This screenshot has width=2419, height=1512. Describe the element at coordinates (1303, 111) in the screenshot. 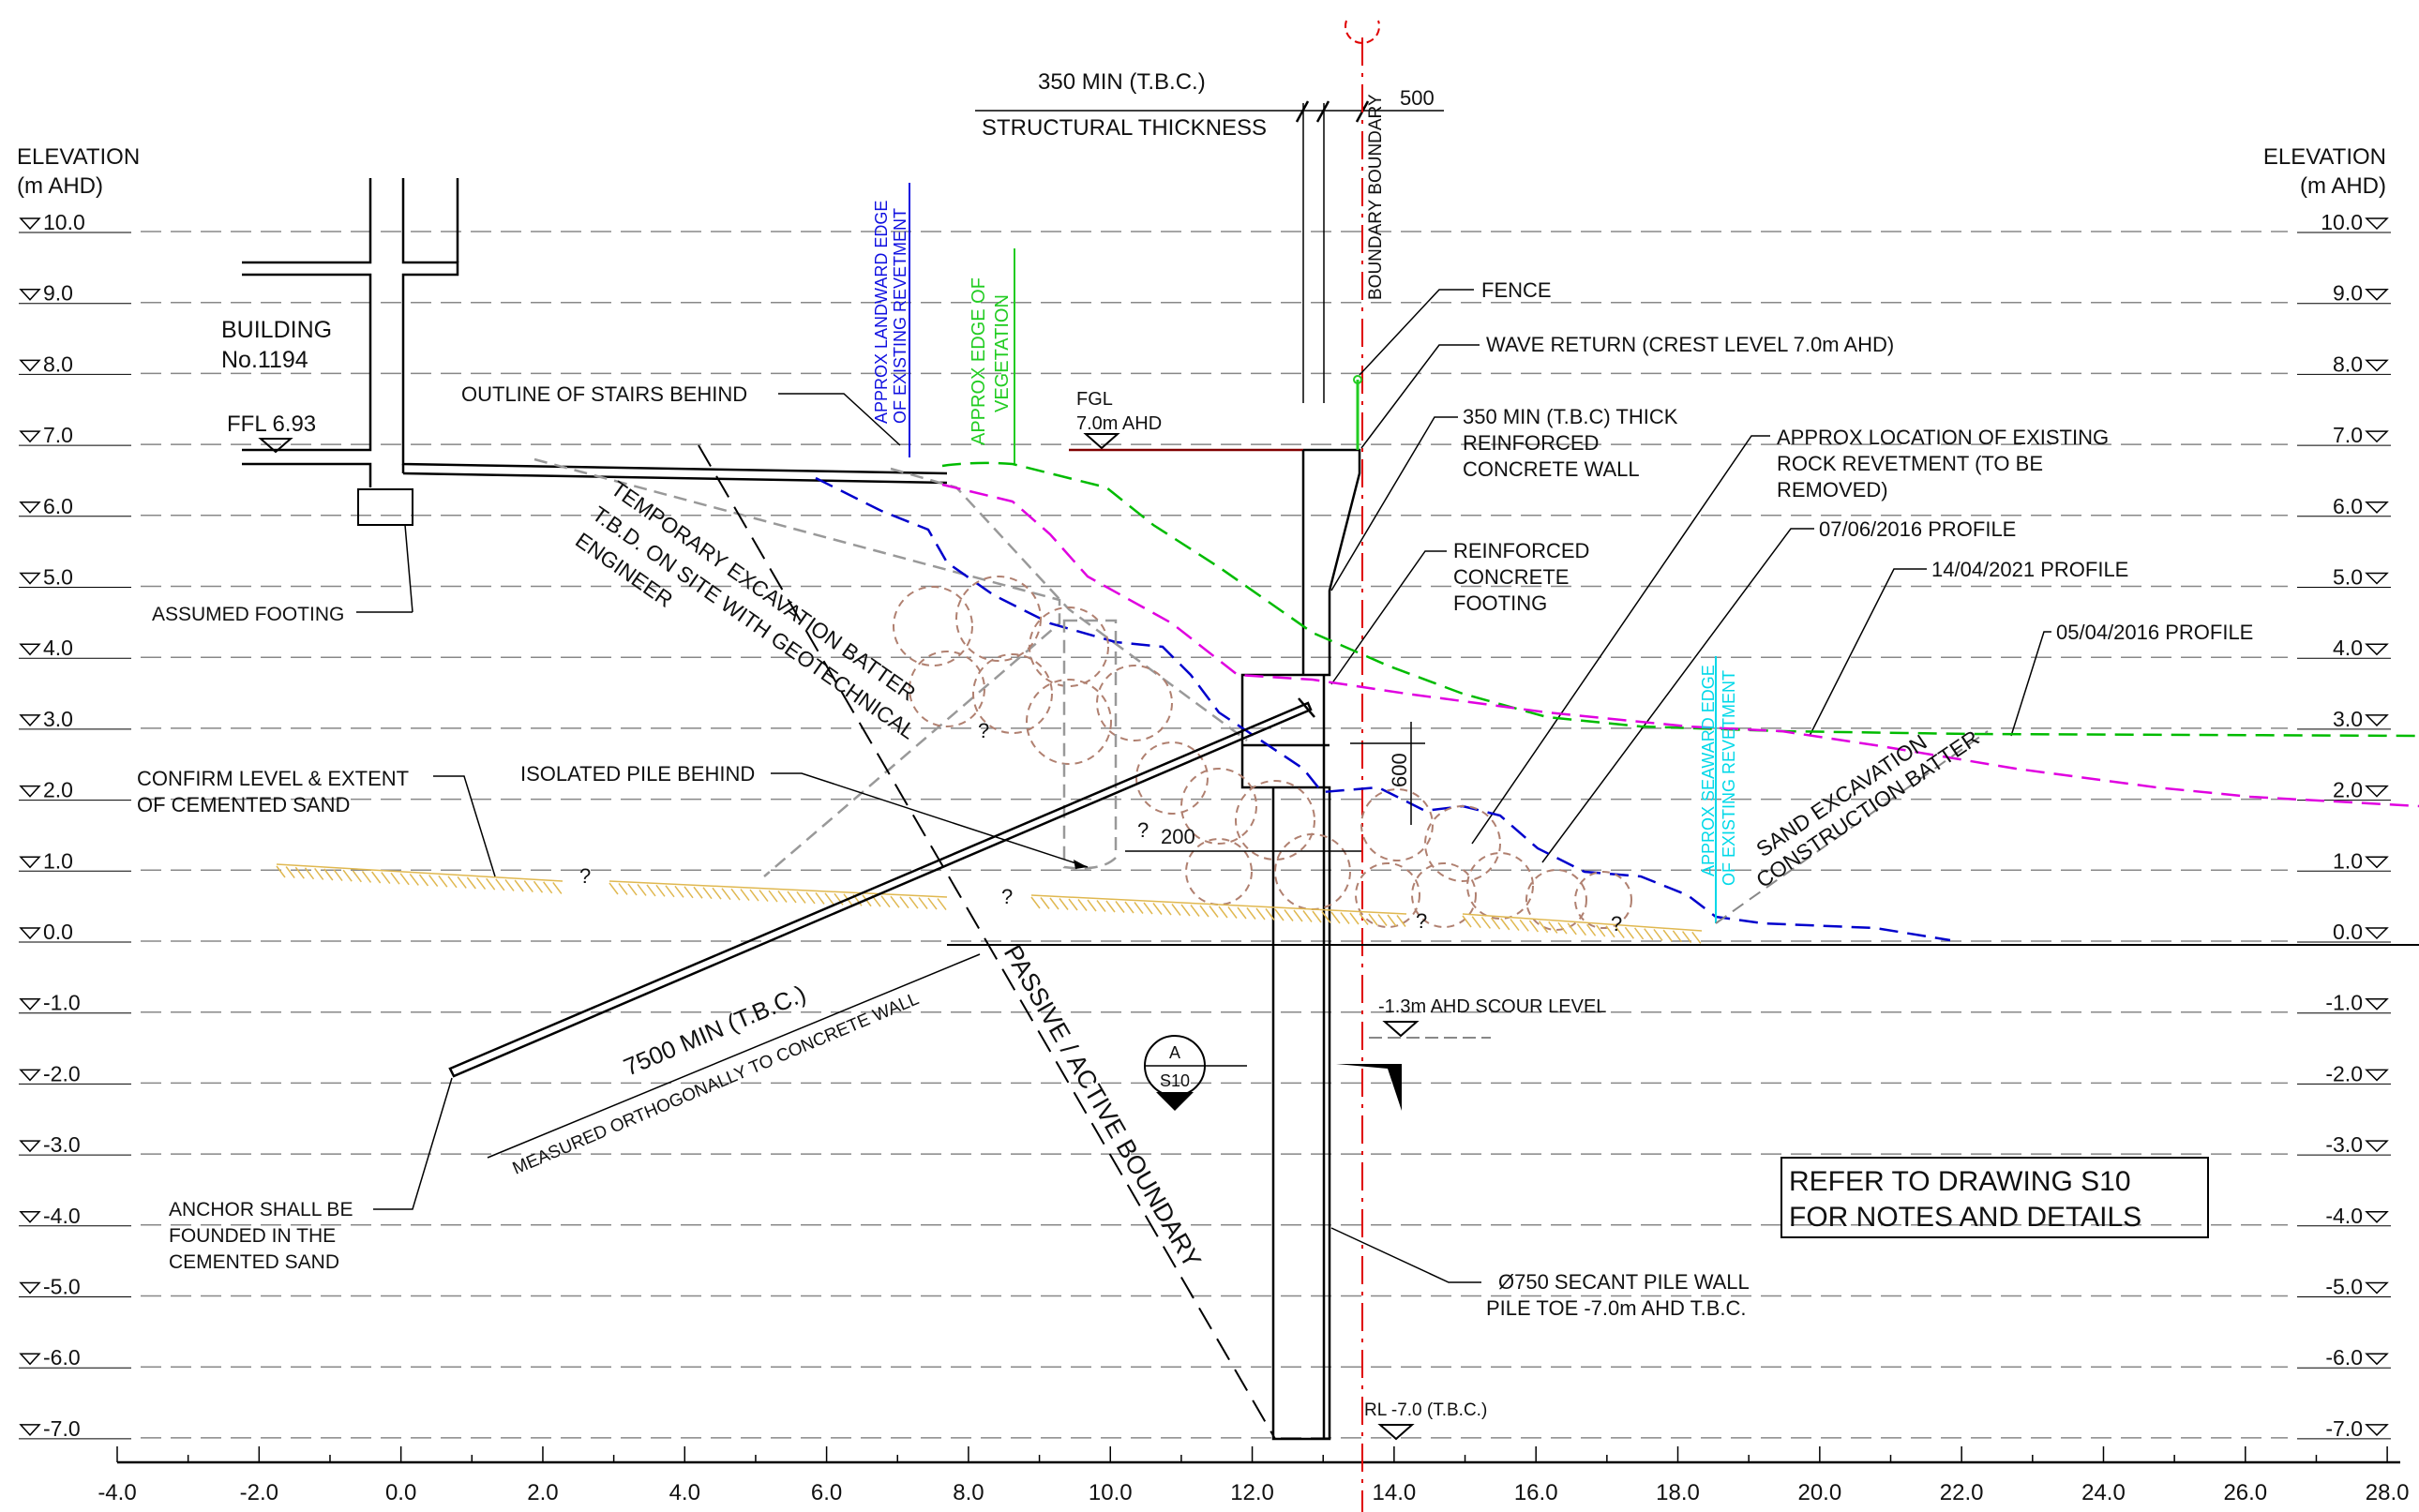

I see `tick-mark` at that location.